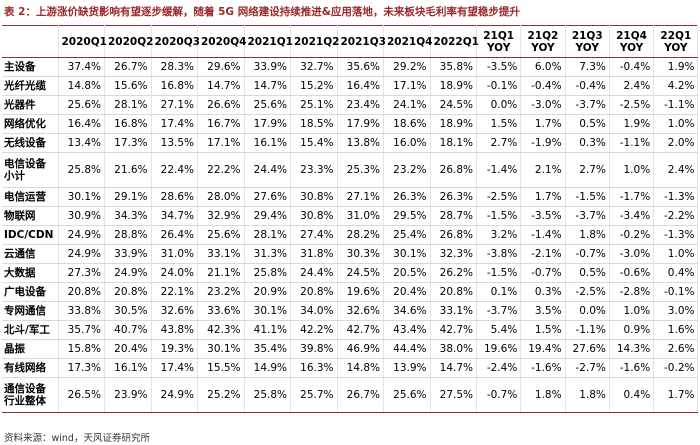  Describe the element at coordinates (632, 292) in the screenshot. I see `value-cell: -2.8%` at that location.